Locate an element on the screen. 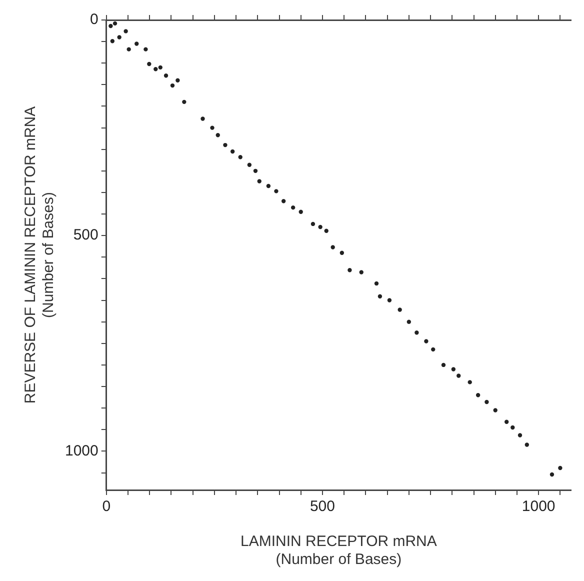 This screenshot has height=581, width=584. y-tick-label: 500 is located at coordinates (85, 235).